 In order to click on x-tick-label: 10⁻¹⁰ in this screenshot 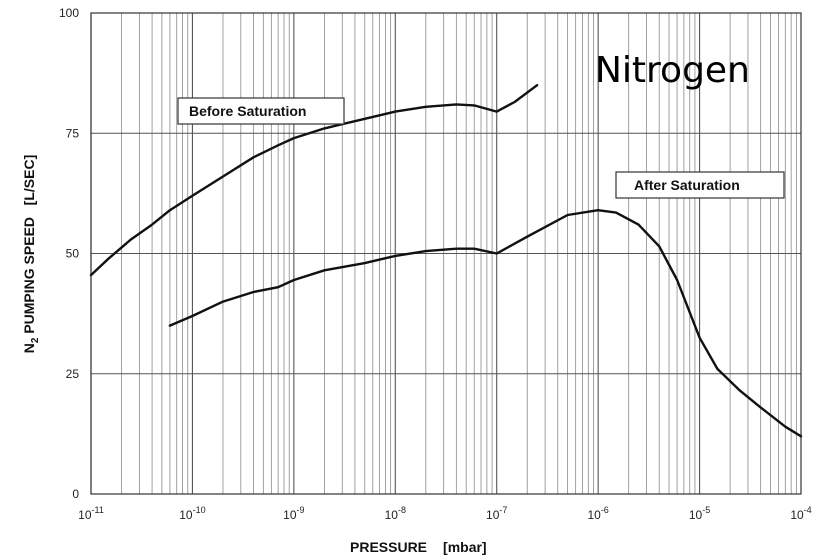, I will do `click(192, 513)`.